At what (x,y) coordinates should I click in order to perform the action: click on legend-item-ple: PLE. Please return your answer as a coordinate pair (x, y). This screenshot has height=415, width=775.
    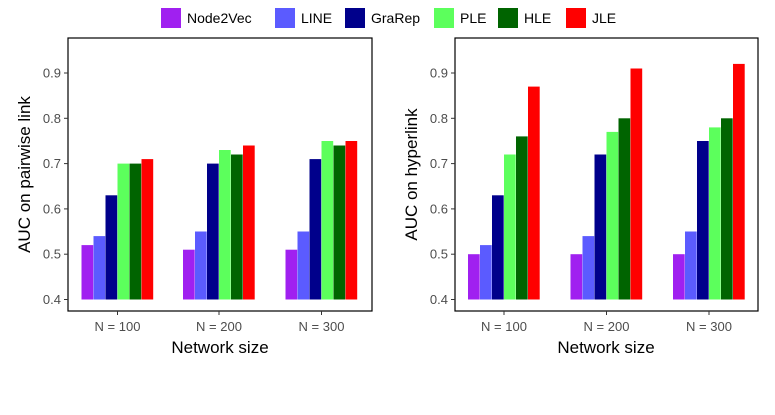
    Looking at the image, I should click on (460, 18).